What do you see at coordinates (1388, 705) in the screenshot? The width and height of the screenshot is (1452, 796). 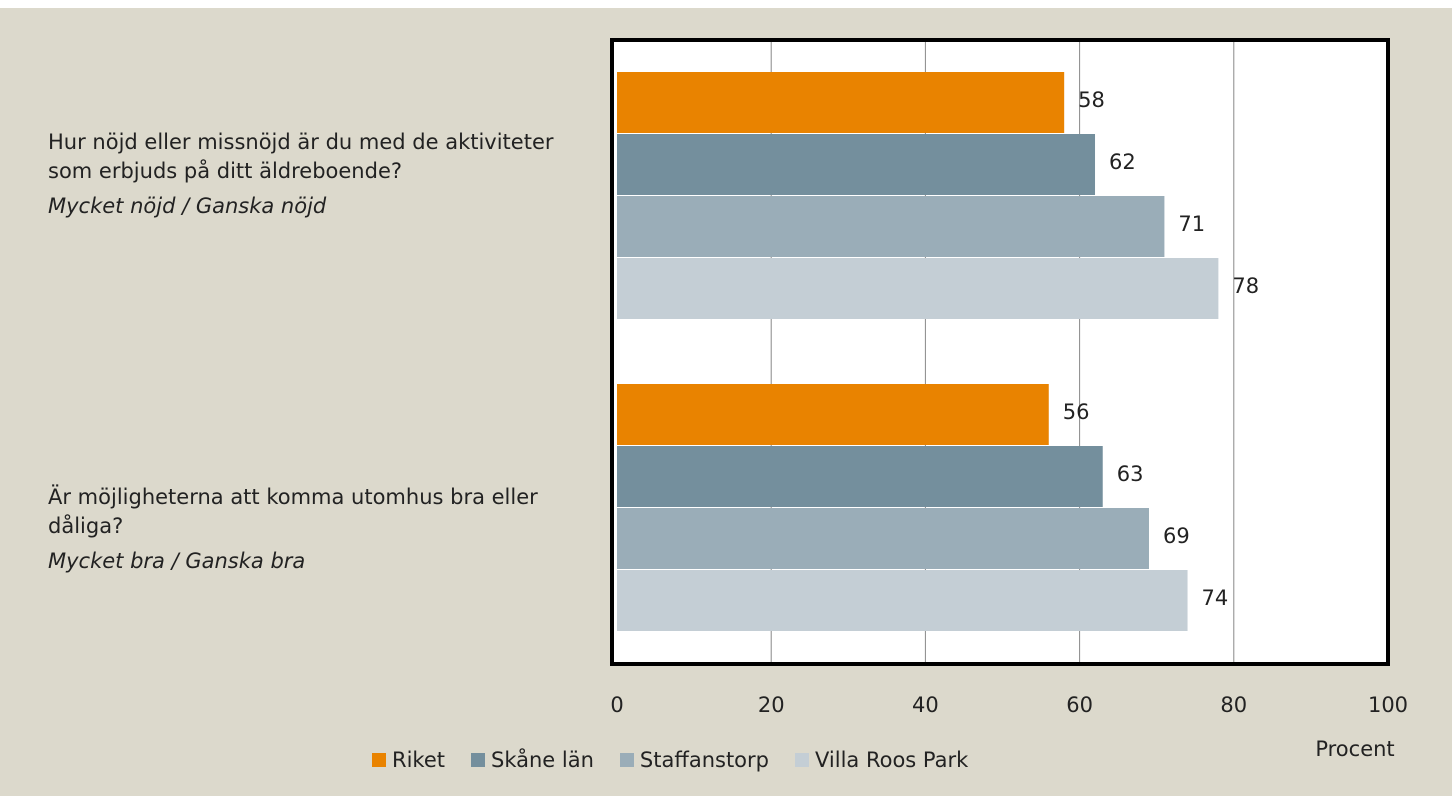 I see `x-tick-label: 100` at bounding box center [1388, 705].